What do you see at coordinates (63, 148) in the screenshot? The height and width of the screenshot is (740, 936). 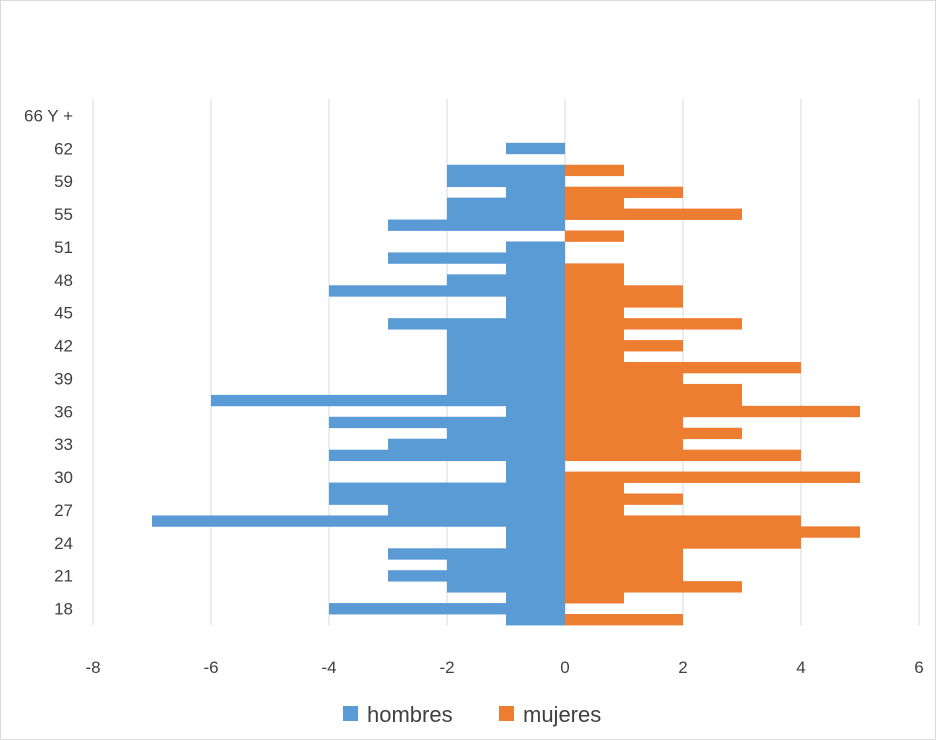 I see `y-tick-label: 62` at bounding box center [63, 148].